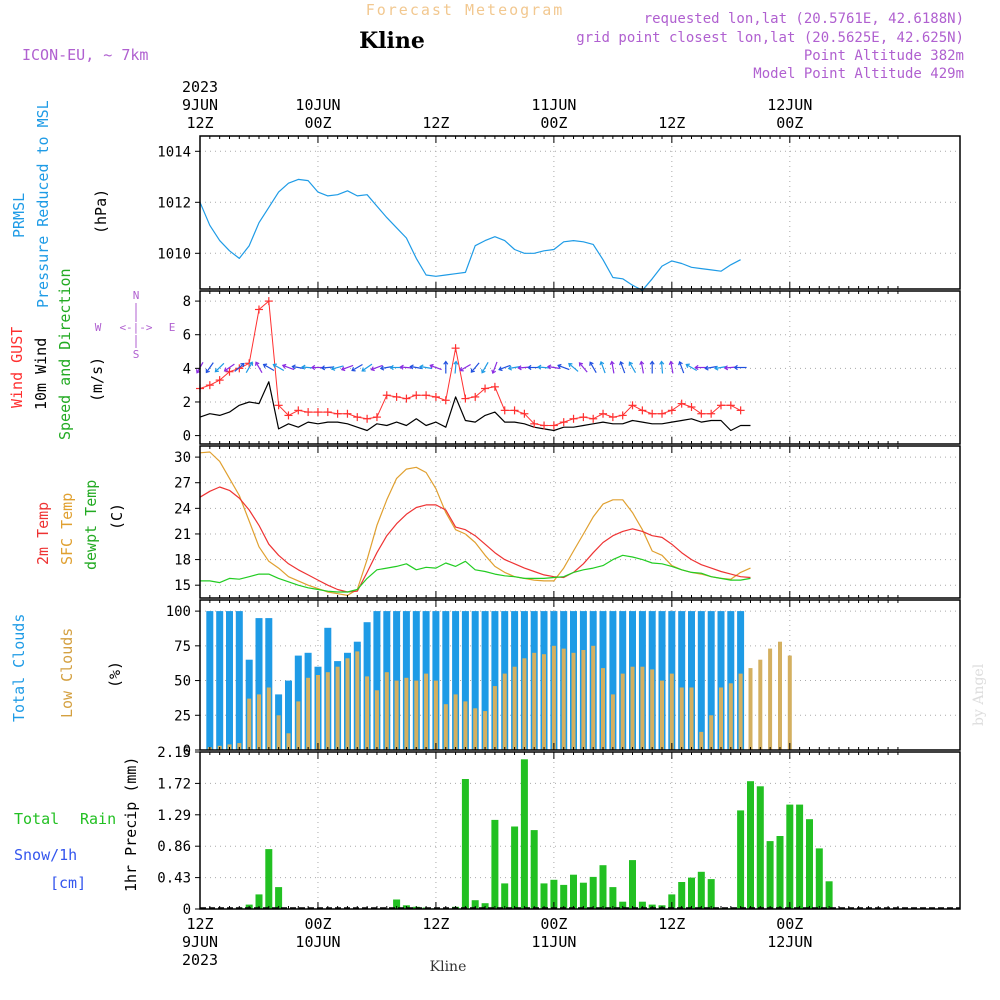 This screenshot has height=1000, width=1000. I want to click on model-altitude: Model Point Altitude 429m, so click(858, 74).